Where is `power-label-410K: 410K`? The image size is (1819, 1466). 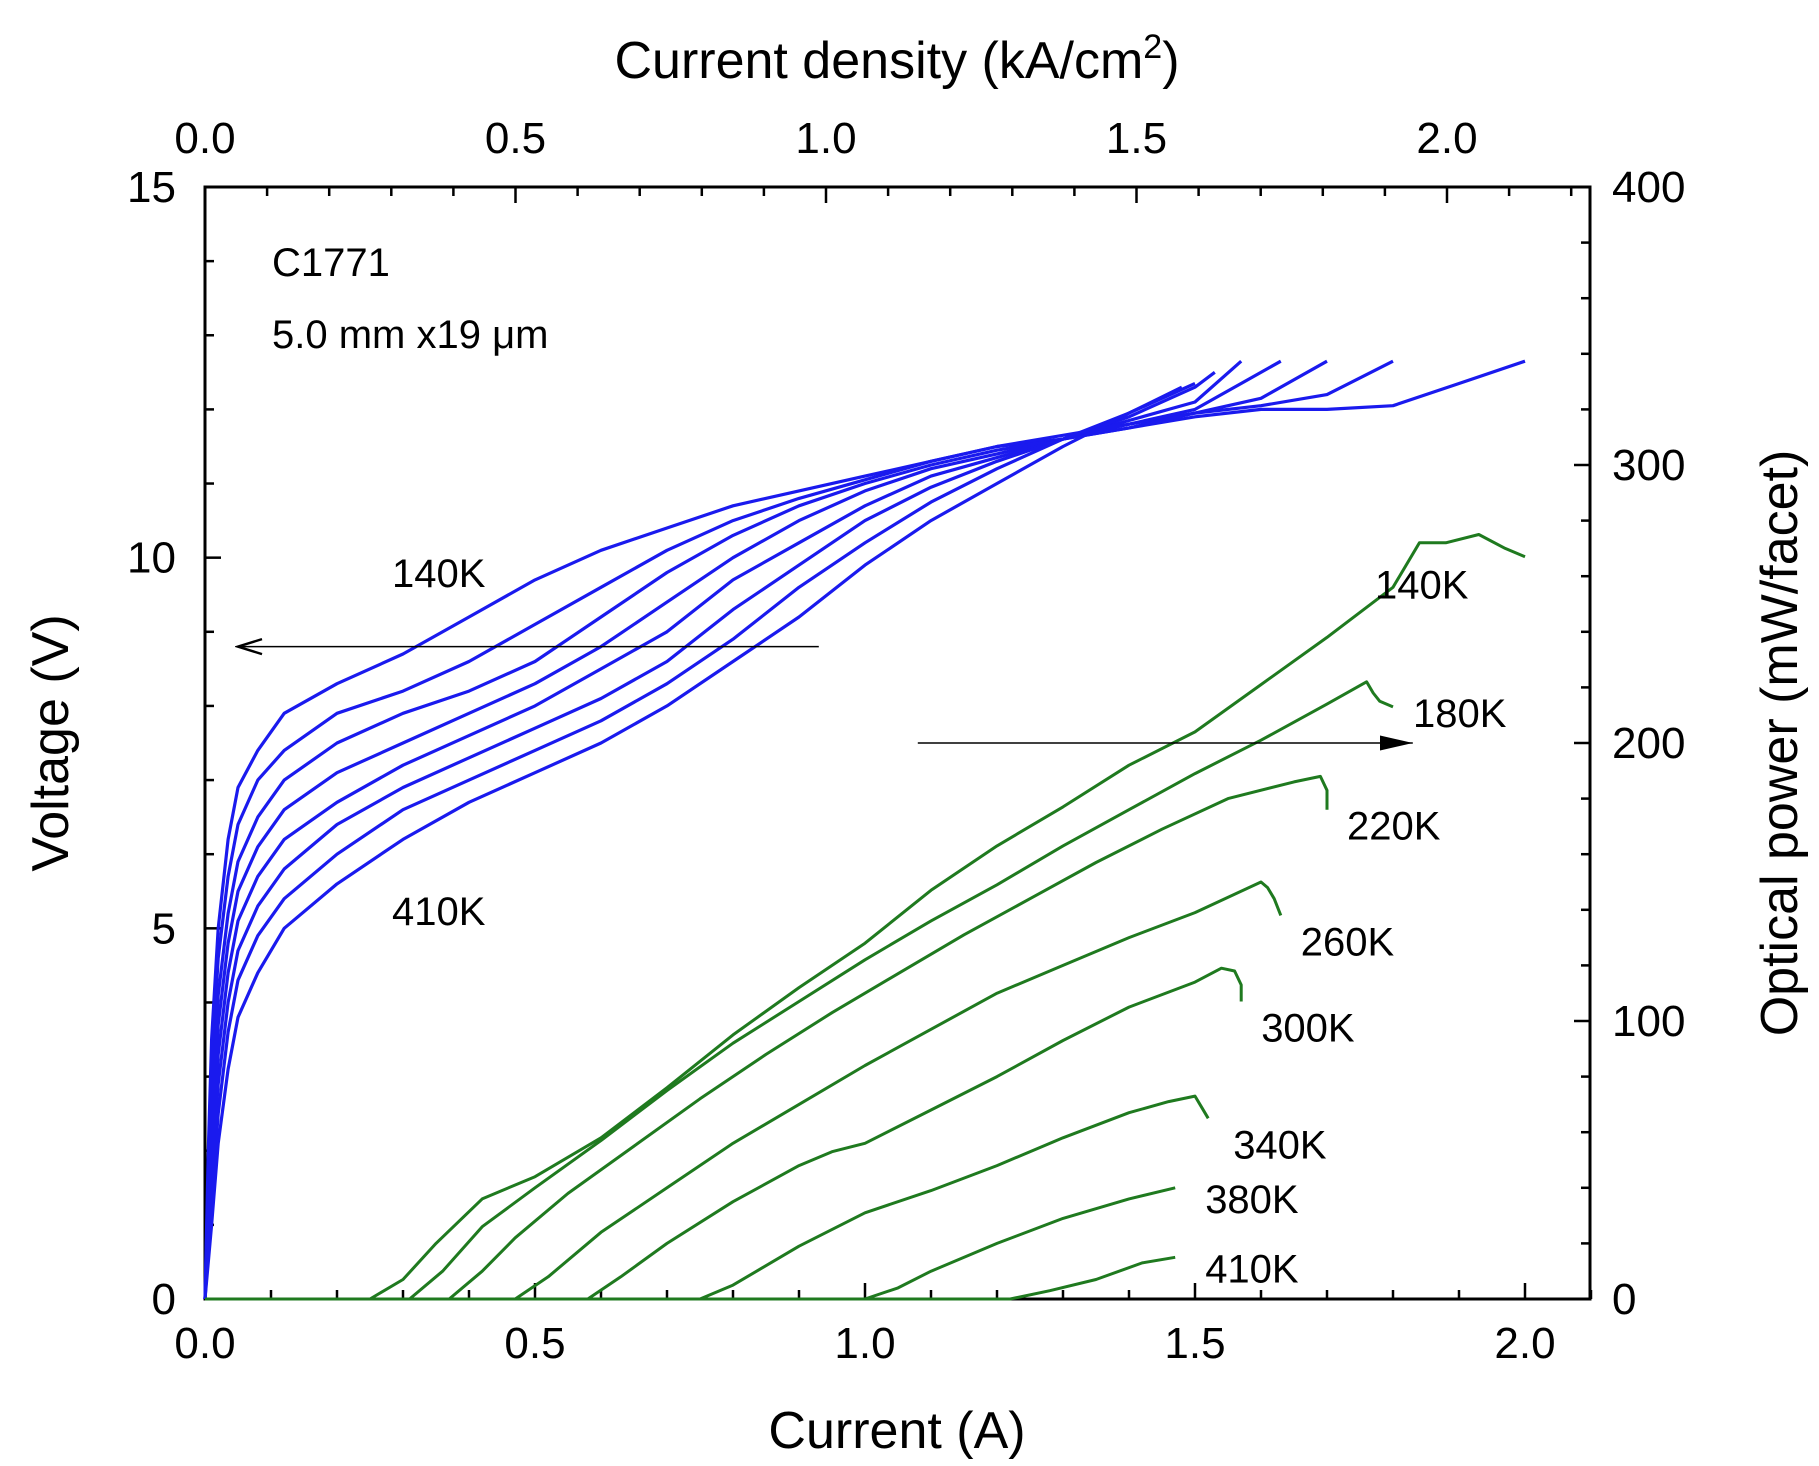
power-label-410K: 410K is located at coordinates (1252, 1269).